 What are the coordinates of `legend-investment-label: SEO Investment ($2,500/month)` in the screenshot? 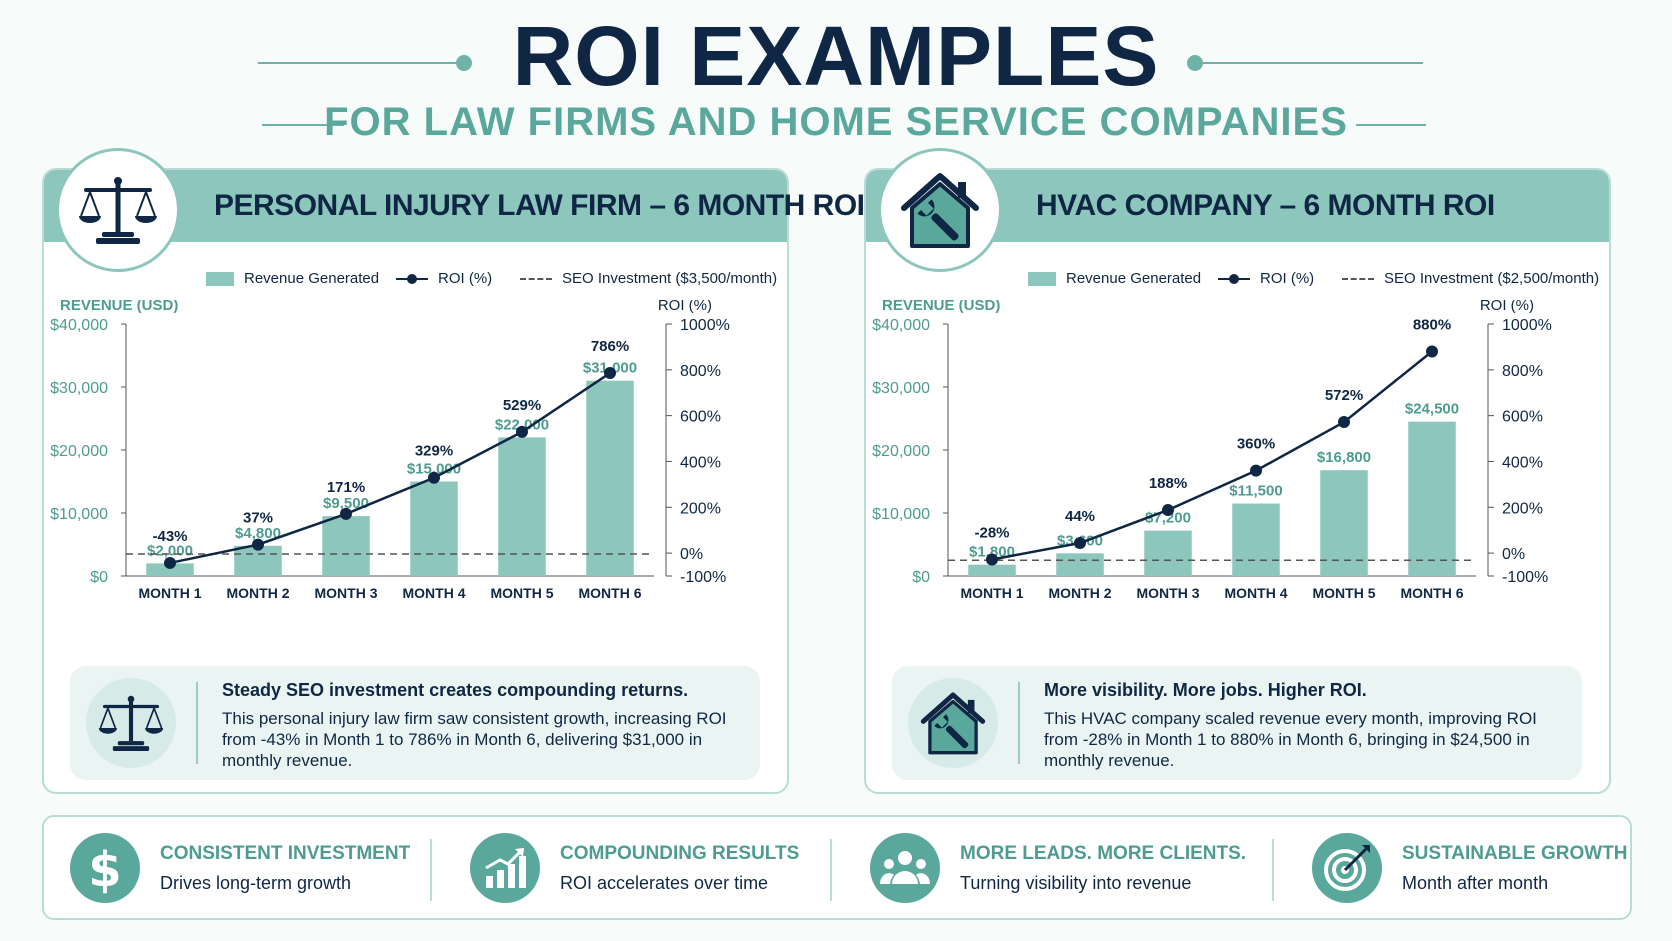 It's located at (1492, 278).